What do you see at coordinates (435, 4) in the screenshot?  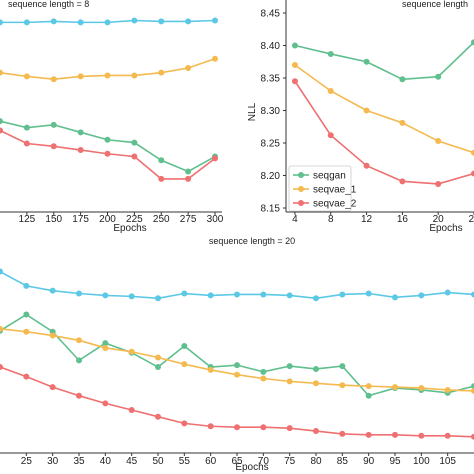 I see `panel-title: sequence length` at bounding box center [435, 4].